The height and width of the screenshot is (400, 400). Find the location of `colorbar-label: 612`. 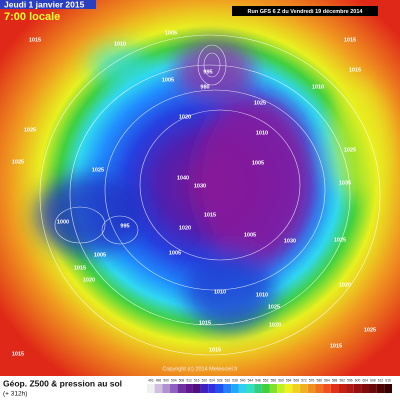

colorbar-label: 612 is located at coordinates (381, 380).